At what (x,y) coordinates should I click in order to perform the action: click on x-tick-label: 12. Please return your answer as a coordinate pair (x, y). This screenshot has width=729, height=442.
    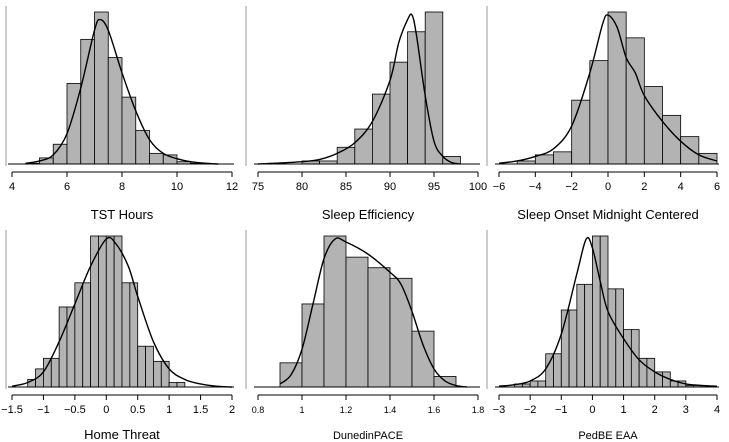
    Looking at the image, I should click on (232, 187).